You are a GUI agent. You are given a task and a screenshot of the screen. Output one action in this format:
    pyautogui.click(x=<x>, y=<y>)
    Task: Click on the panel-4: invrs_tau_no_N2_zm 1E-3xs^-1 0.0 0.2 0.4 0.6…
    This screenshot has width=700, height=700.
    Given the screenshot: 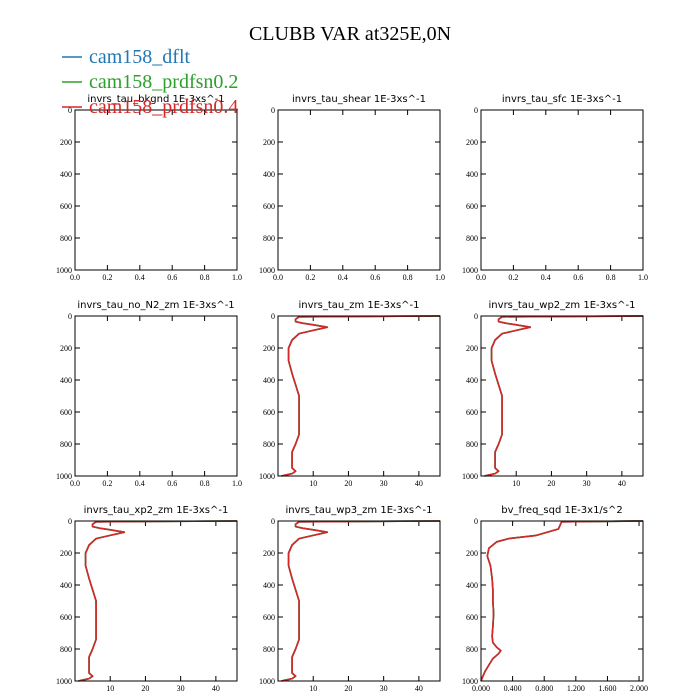 What is the action you would take?
    pyautogui.click(x=149, y=394)
    